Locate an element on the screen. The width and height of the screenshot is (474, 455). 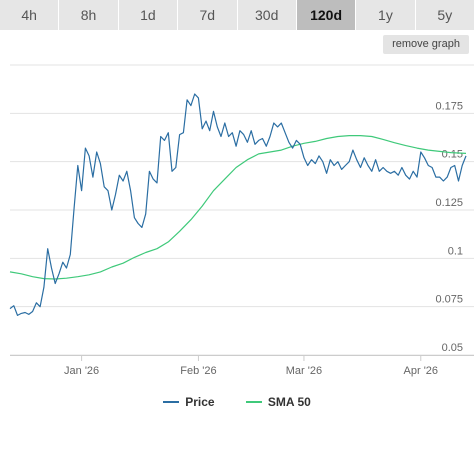
tab-8h: 8h is located at coordinates (89, 15).